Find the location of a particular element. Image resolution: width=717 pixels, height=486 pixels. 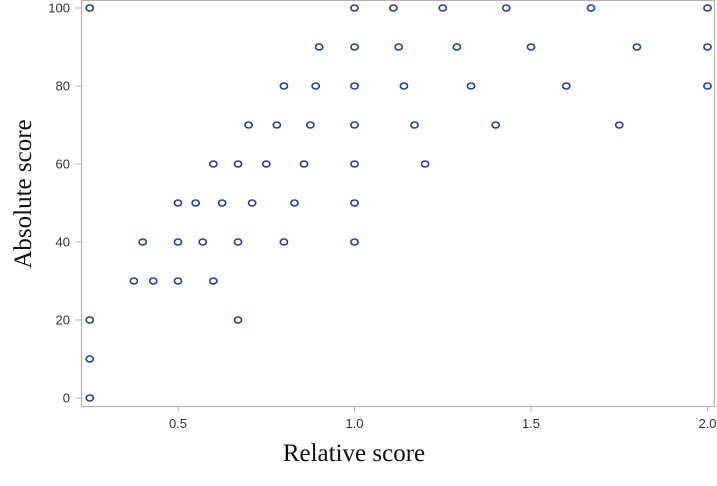

x-tick-label: 1.0 is located at coordinates (354, 423).